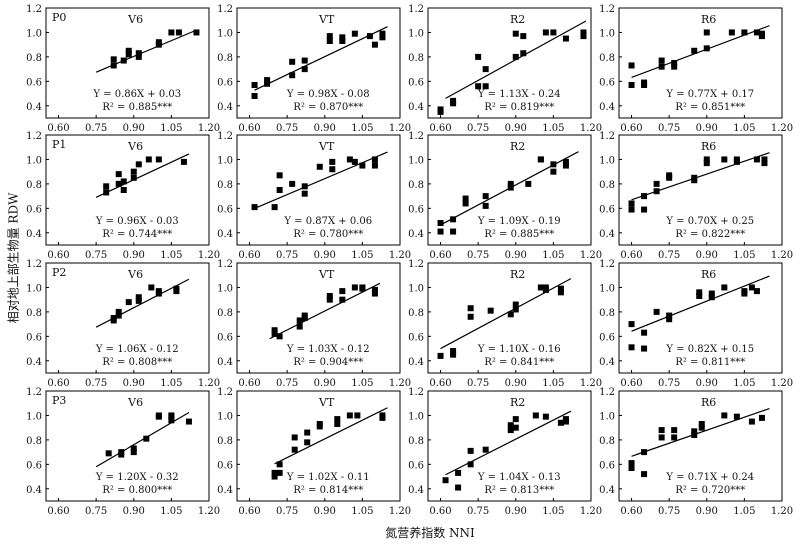 This screenshot has height=551, width=800. Describe the element at coordinates (331, 436) in the screenshot. I see `regression-line` at that location.